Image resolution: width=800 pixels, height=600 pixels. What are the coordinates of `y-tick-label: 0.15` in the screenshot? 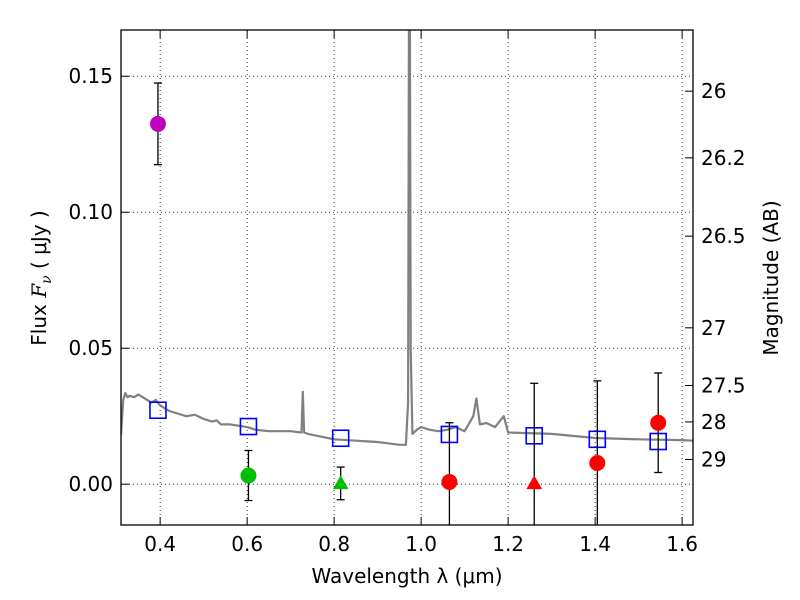 It's located at (90, 76).